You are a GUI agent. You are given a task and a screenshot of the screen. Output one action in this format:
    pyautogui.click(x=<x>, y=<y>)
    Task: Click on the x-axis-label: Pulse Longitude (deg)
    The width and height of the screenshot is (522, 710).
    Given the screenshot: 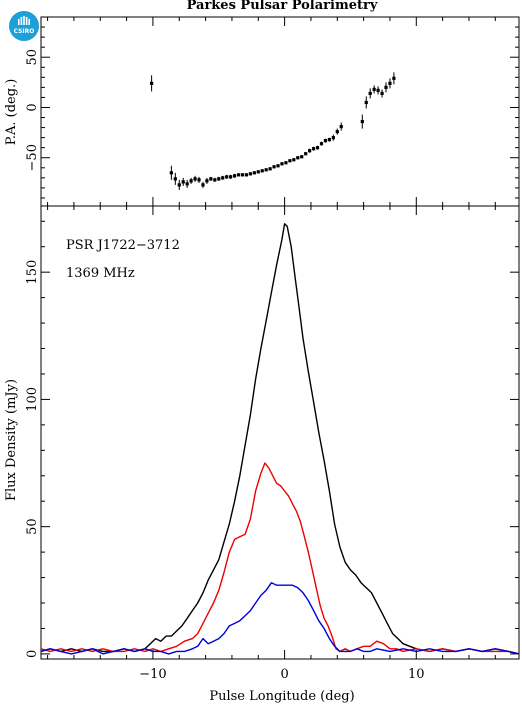 What is the action you would take?
    pyautogui.click(x=281, y=696)
    